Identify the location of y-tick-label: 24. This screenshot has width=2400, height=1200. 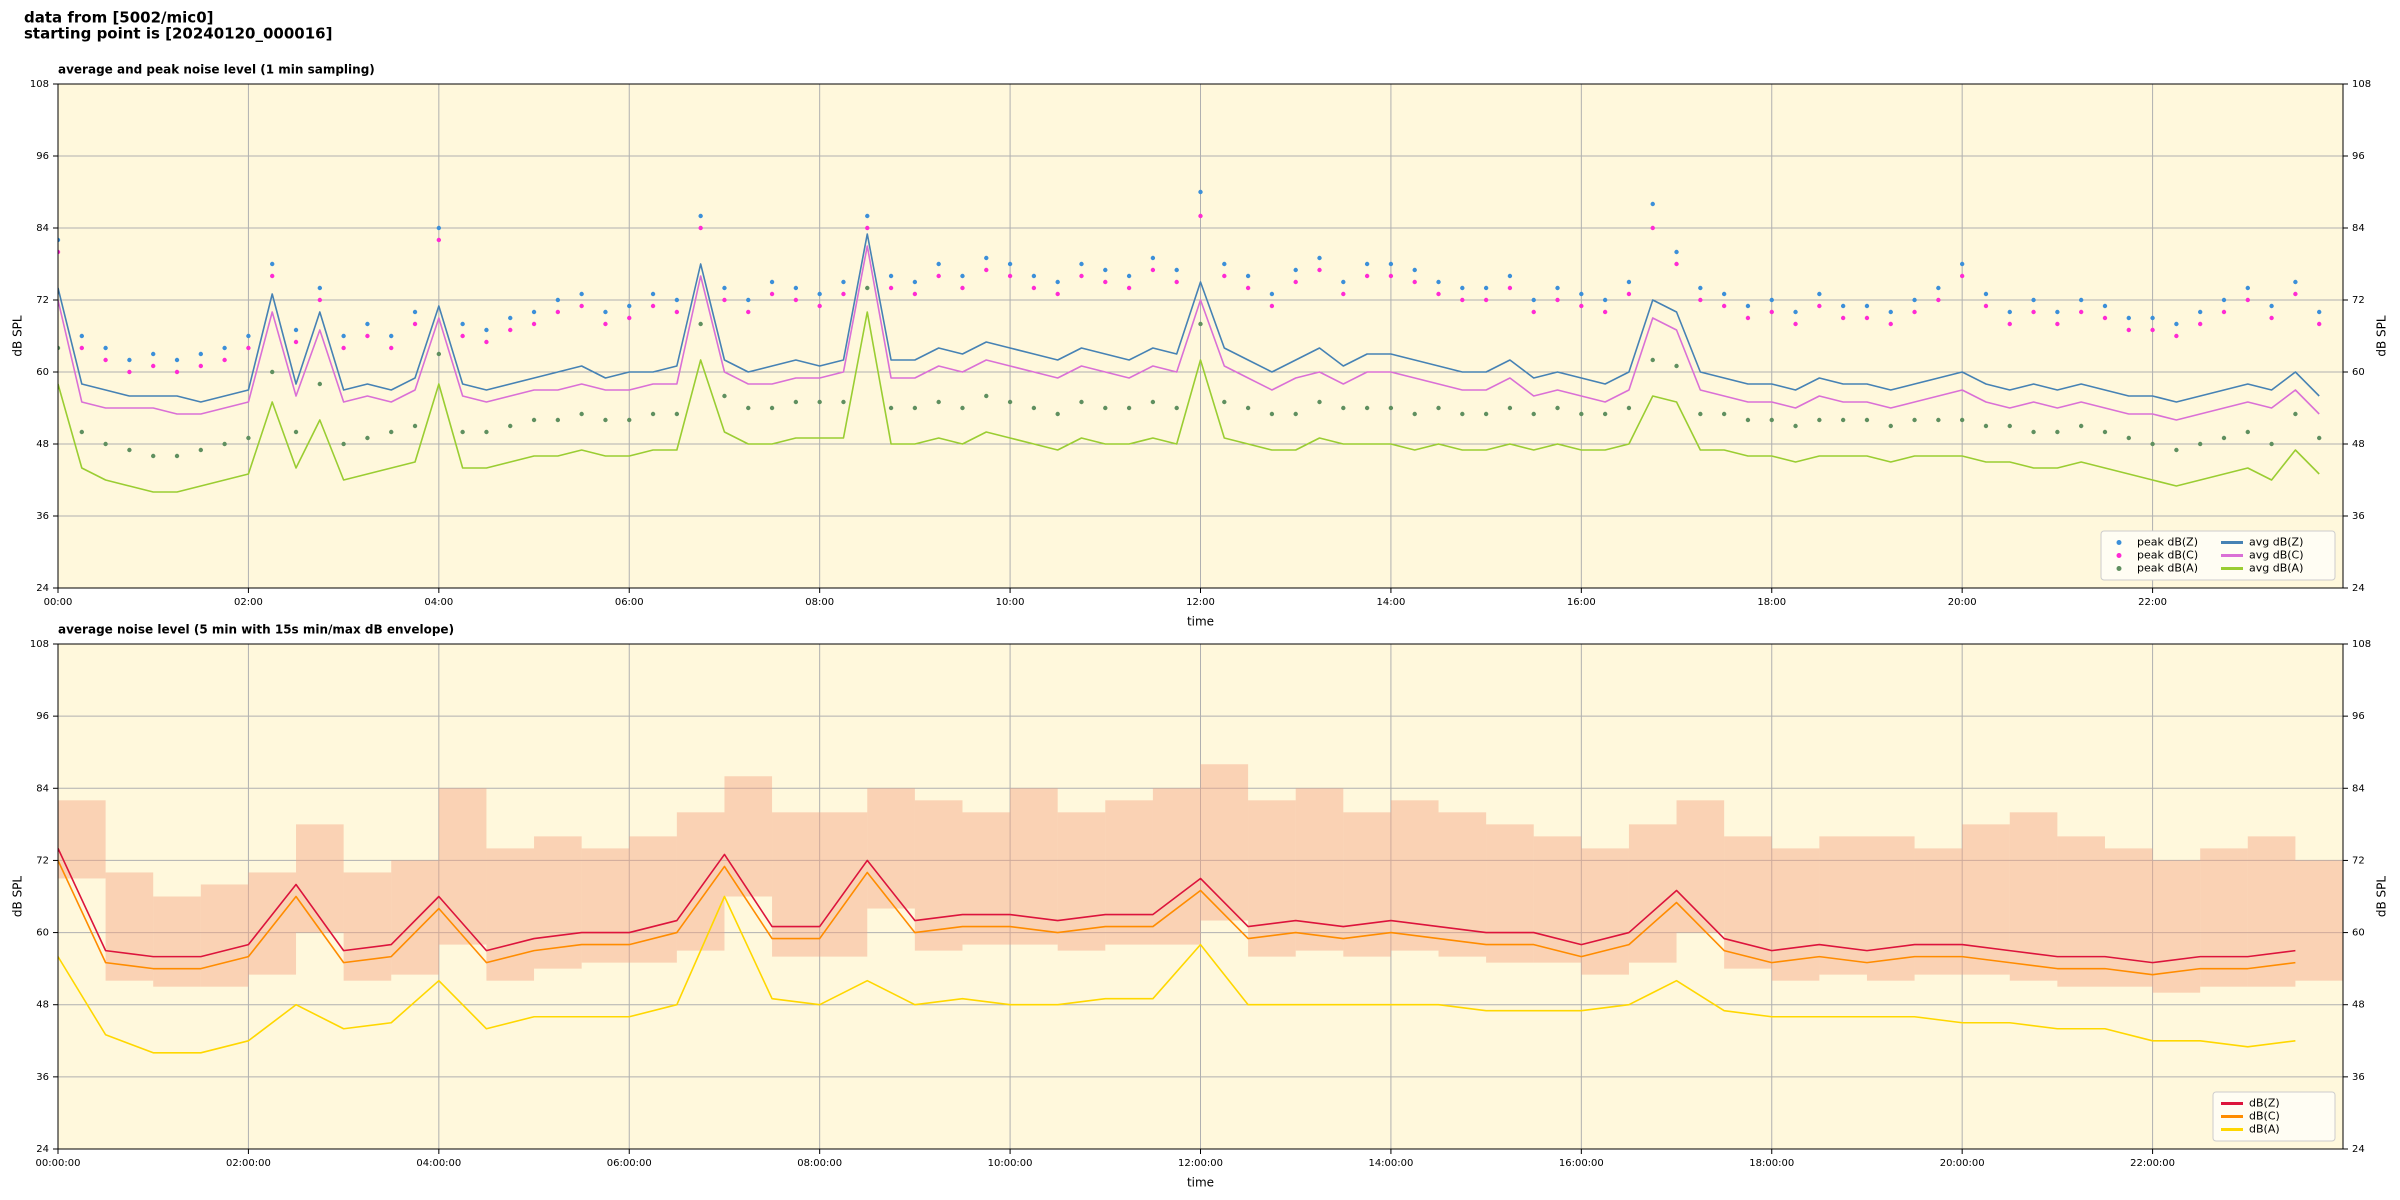
(42, 1149).